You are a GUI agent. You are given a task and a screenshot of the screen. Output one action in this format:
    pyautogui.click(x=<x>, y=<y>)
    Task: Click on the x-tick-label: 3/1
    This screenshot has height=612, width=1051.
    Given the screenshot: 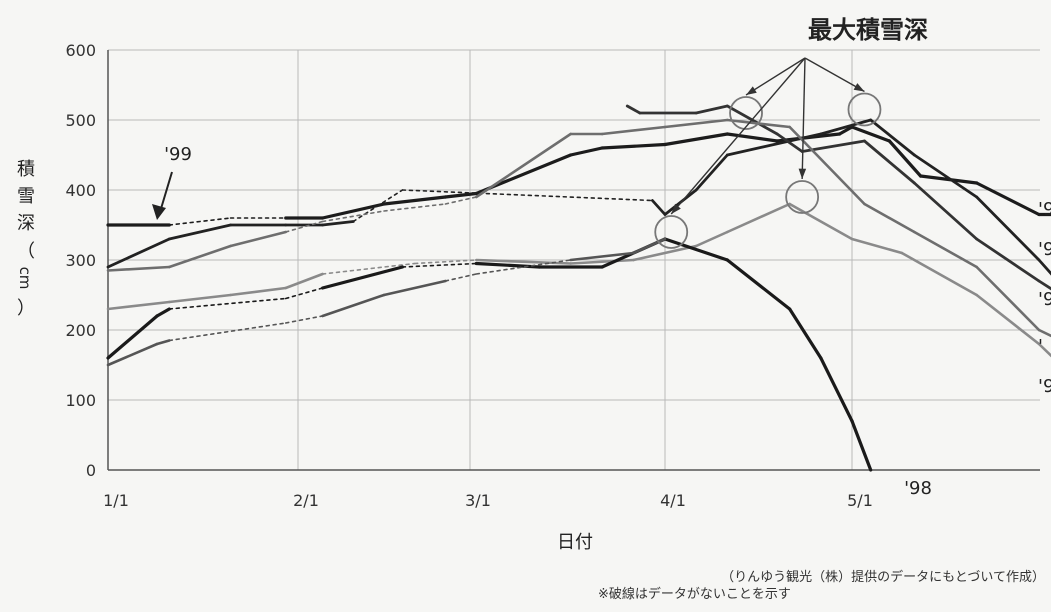 What is the action you would take?
    pyautogui.click(x=478, y=500)
    